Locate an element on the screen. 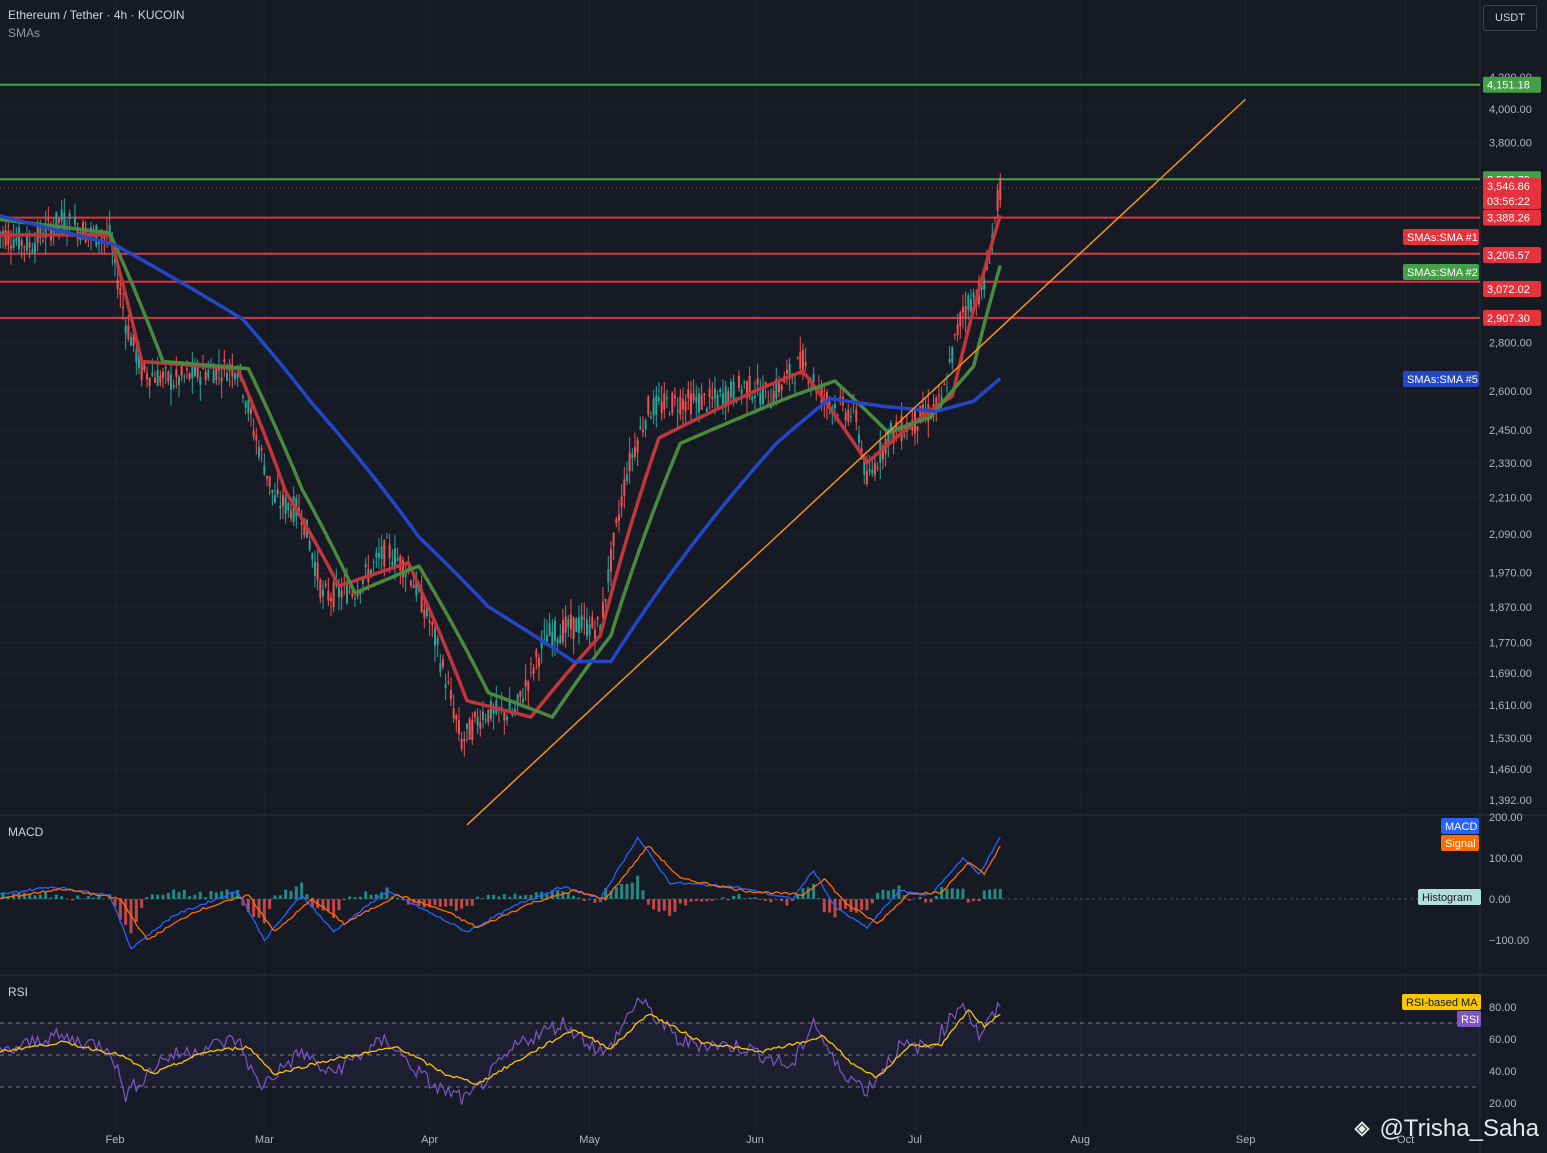 This screenshot has width=1547, height=1153. macd-label: MACD is located at coordinates (26, 832).